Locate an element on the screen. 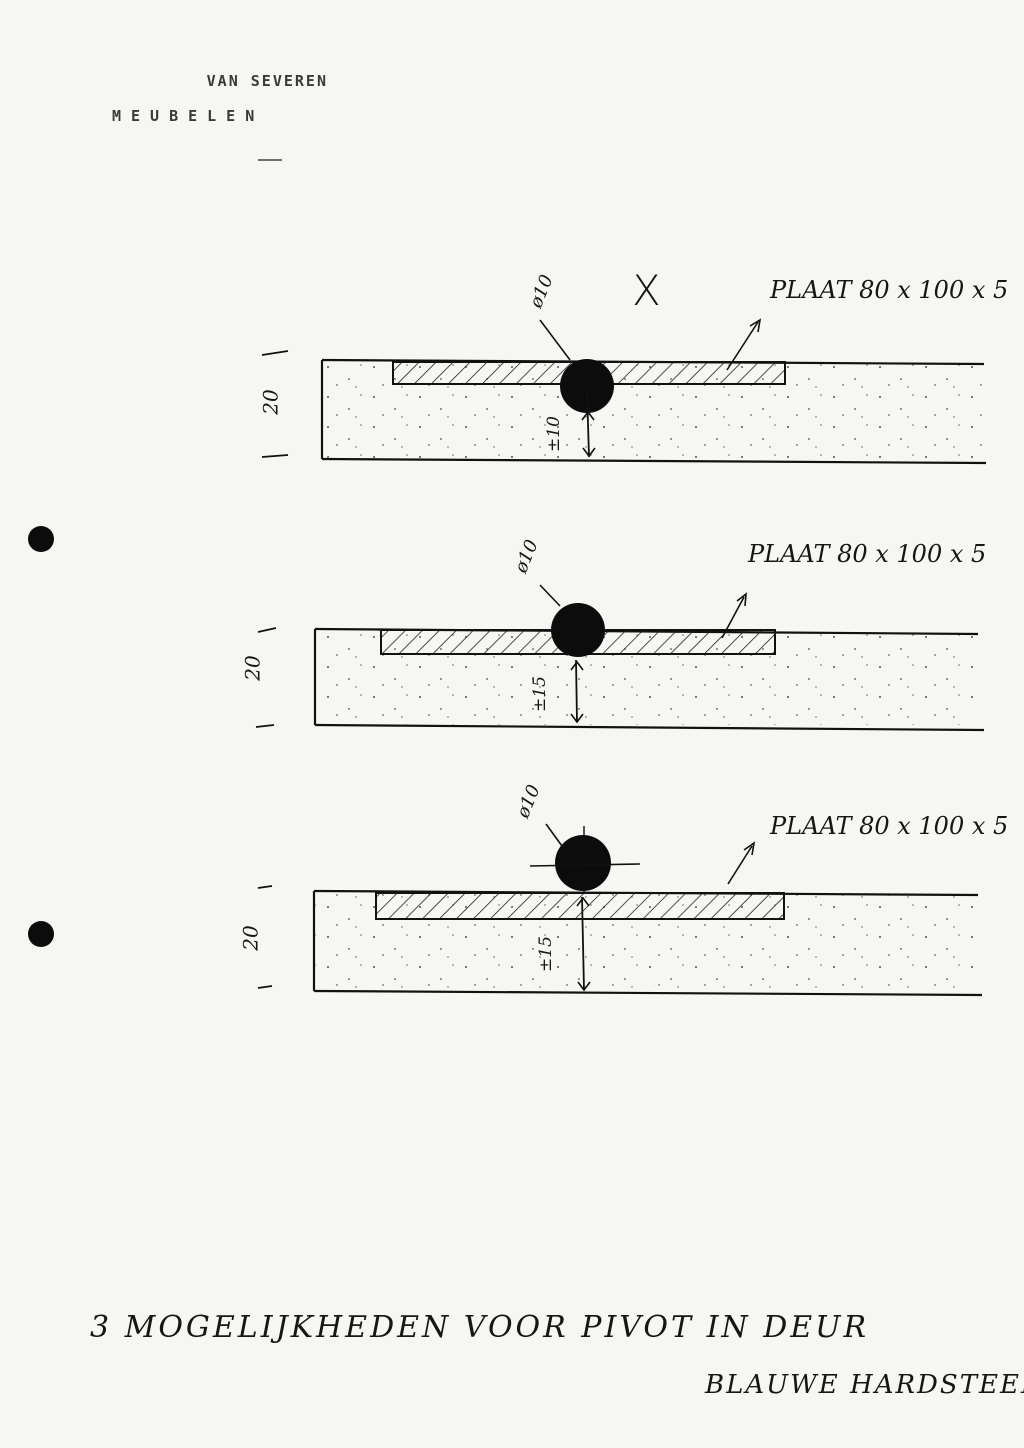  section-2-drawing is located at coordinates (620, 658).